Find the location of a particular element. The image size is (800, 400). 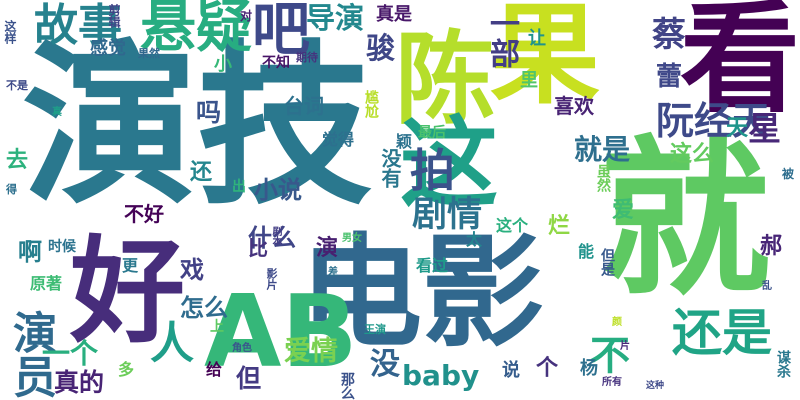

word-ganga: 尴尬 is located at coordinates (371, 104).